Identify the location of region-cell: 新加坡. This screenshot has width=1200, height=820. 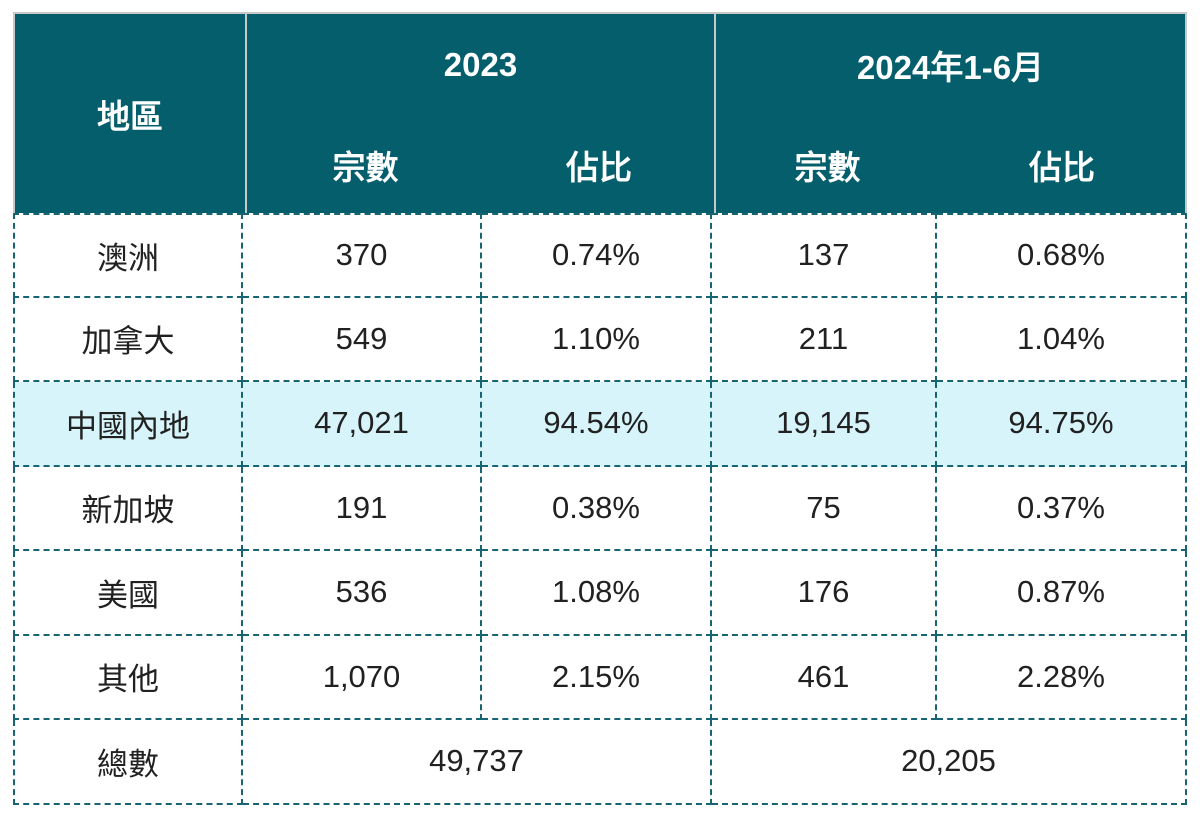
(128, 508).